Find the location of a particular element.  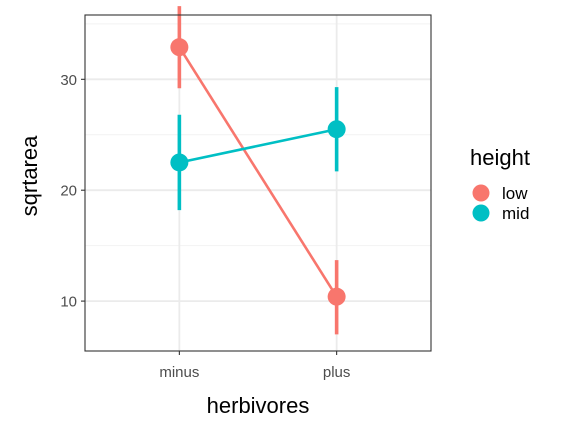

series-line-mid is located at coordinates (258, 145).